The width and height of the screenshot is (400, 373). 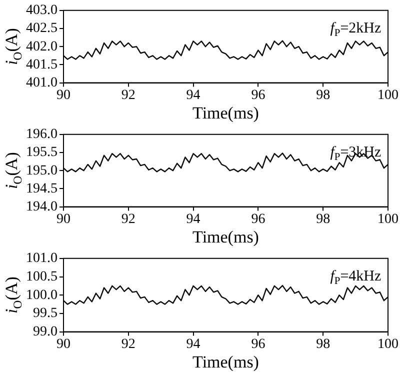 I want to click on y-tick-label: 194.0, so click(x=42, y=206).